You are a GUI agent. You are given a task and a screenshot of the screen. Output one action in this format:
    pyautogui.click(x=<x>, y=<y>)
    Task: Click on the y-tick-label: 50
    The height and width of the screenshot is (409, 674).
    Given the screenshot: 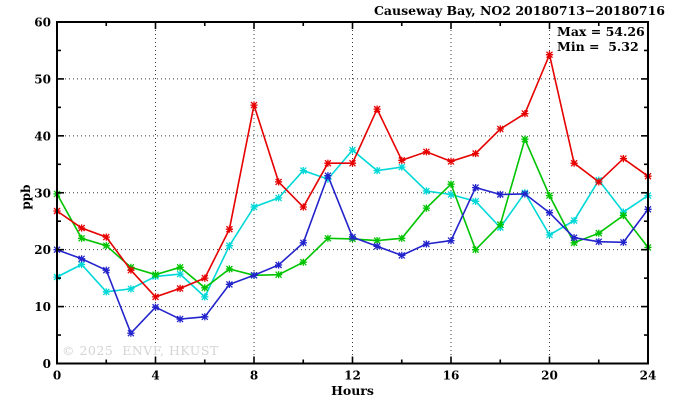 What is the action you would take?
    pyautogui.click(x=42, y=79)
    